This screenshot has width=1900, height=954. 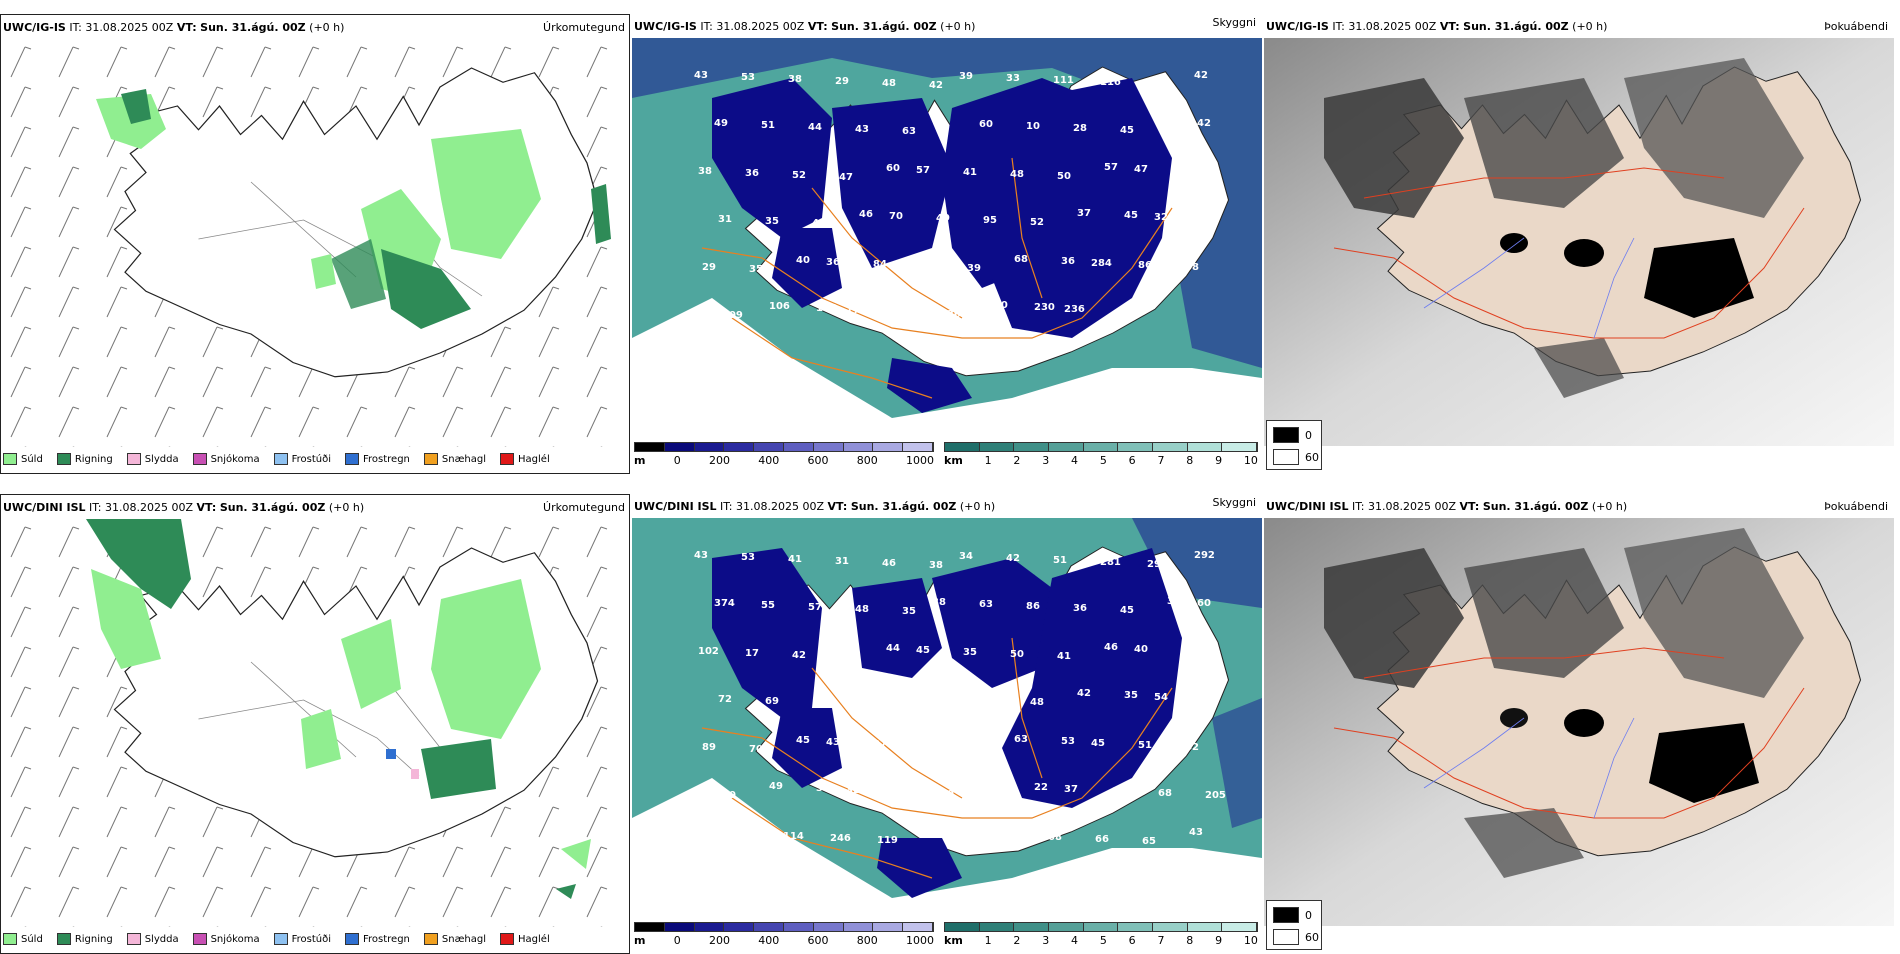 What do you see at coordinates (768, 125) in the screenshot?
I see `cloud-base-value: 51` at bounding box center [768, 125].